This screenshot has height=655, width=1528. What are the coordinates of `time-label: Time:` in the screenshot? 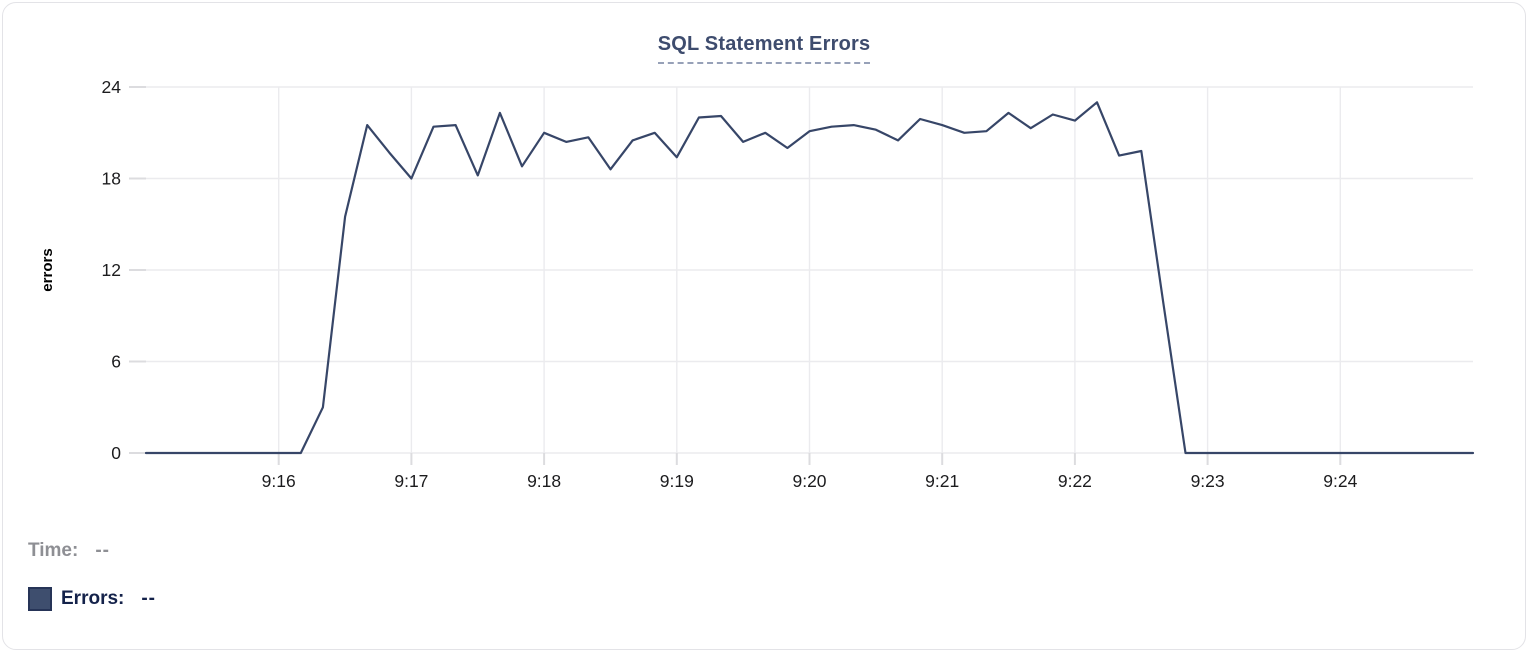 It's located at (53, 550).